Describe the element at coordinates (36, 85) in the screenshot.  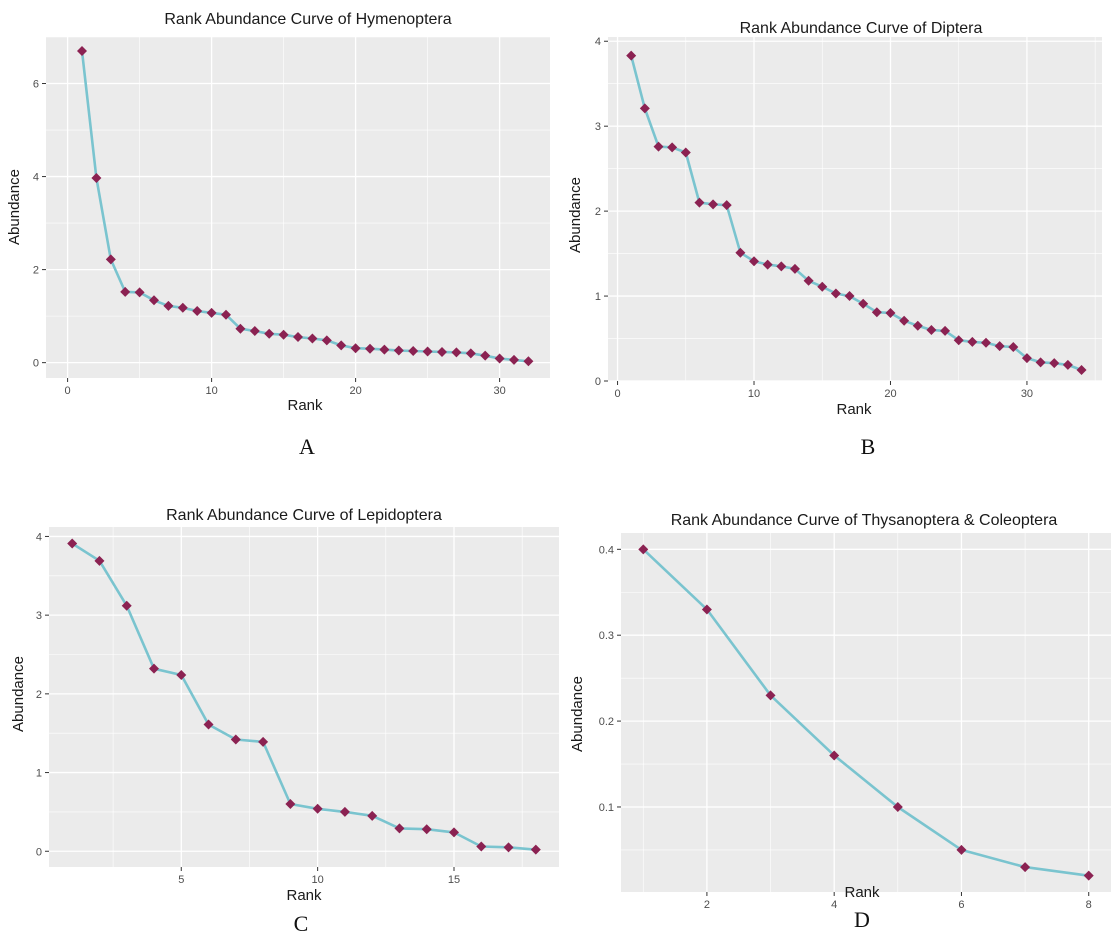
I see `y-tick-label: 6` at that location.